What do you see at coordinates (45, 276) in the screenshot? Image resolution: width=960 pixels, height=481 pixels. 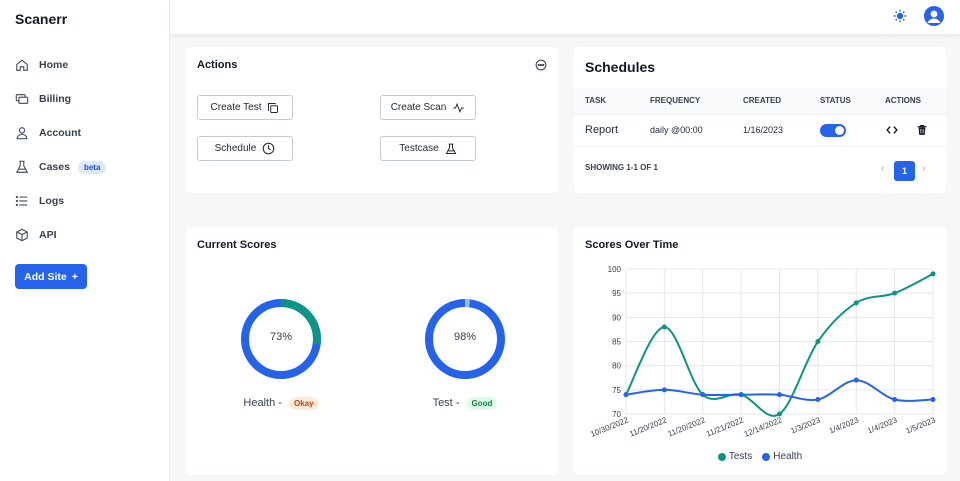 I see `add-site-label: Add Site` at bounding box center [45, 276].